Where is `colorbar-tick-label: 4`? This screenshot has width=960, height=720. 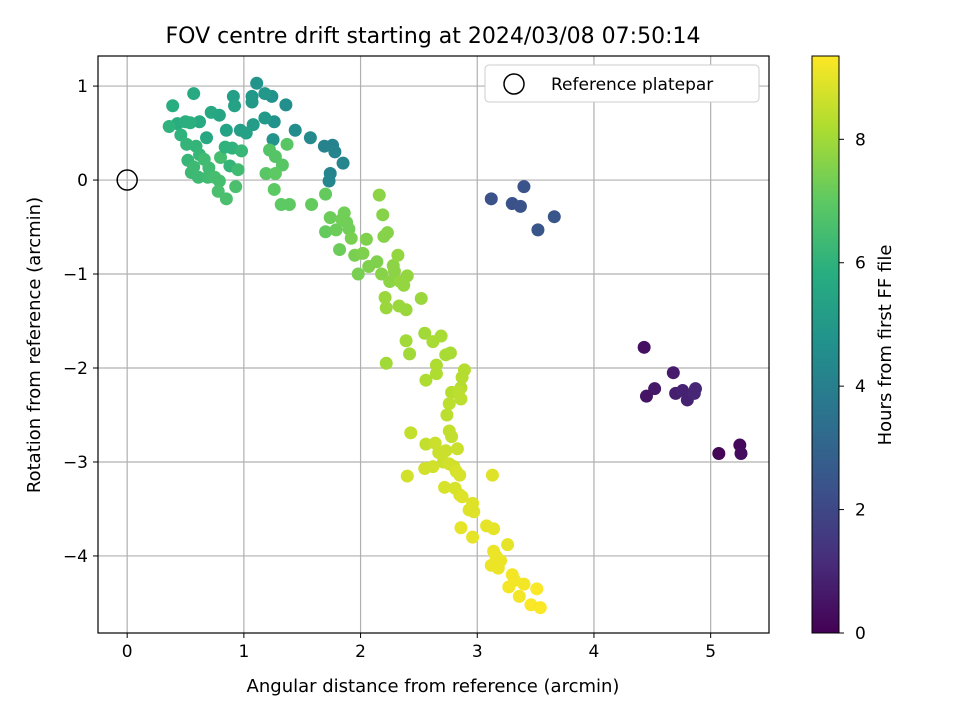
colorbar-tick-label: 4 is located at coordinates (860, 387).